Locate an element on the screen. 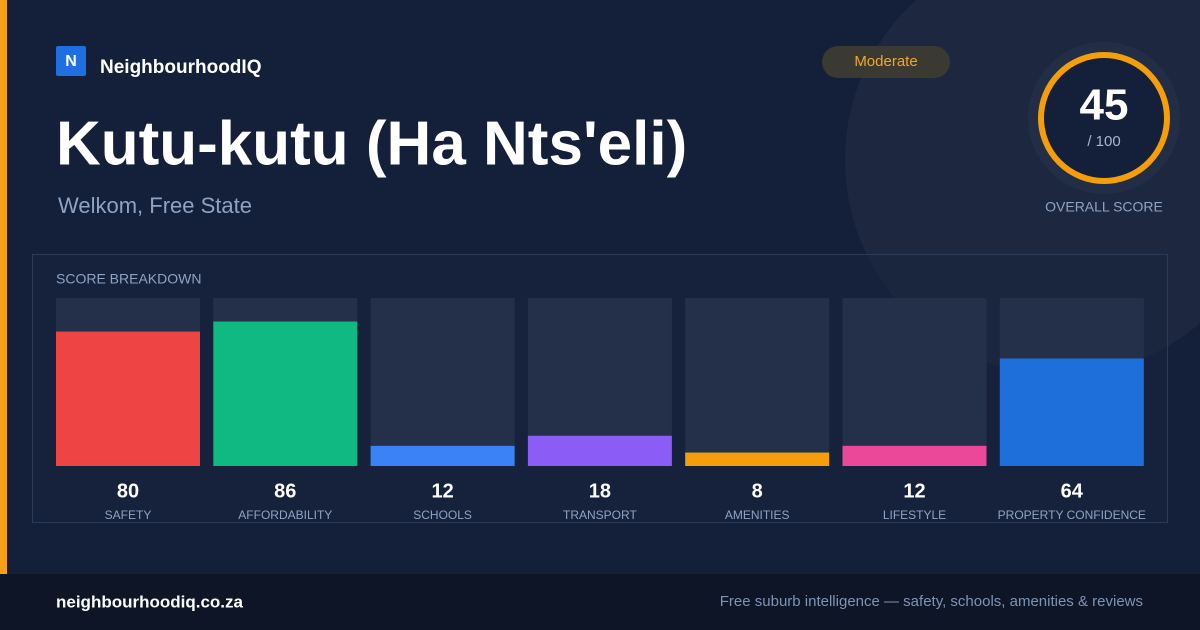  badge: Moderate is located at coordinates (885, 61).